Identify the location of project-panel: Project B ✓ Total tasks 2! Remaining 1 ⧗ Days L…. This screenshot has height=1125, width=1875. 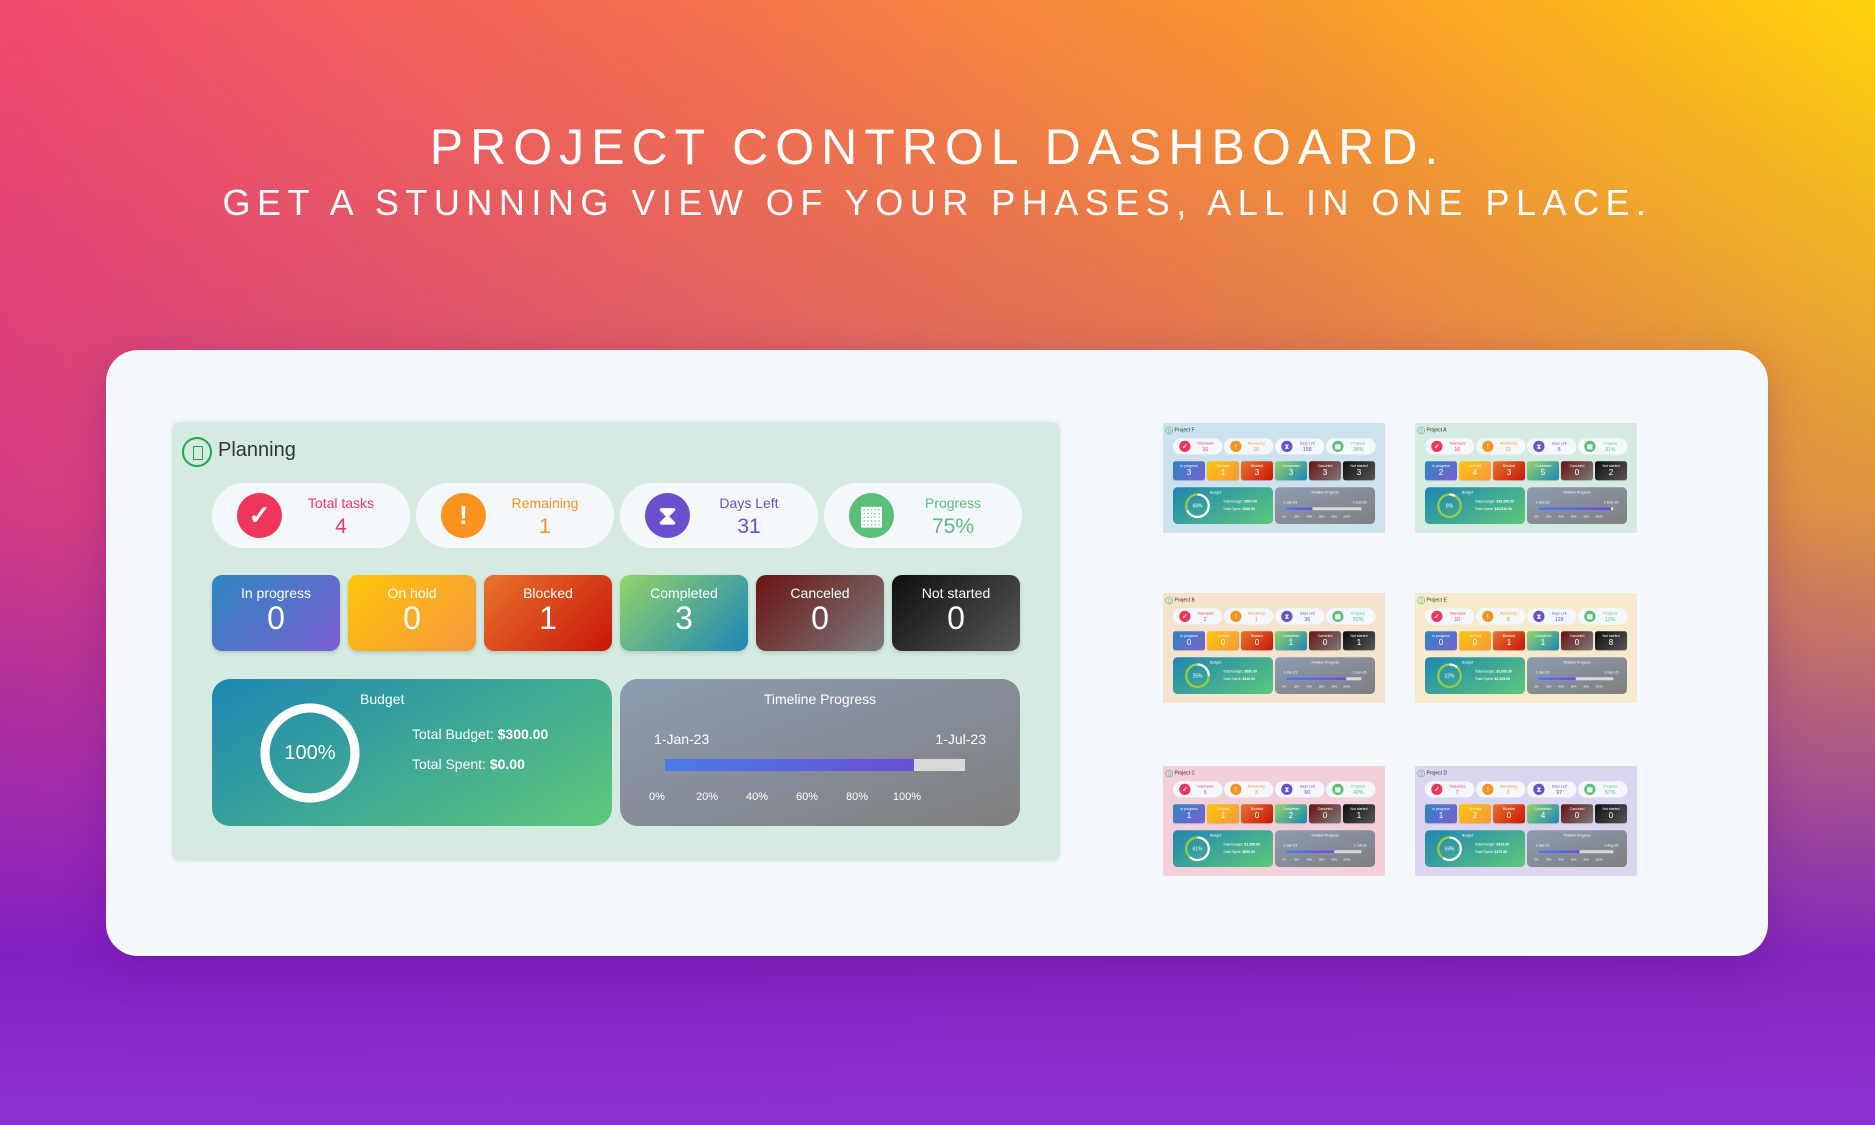
(1274, 648).